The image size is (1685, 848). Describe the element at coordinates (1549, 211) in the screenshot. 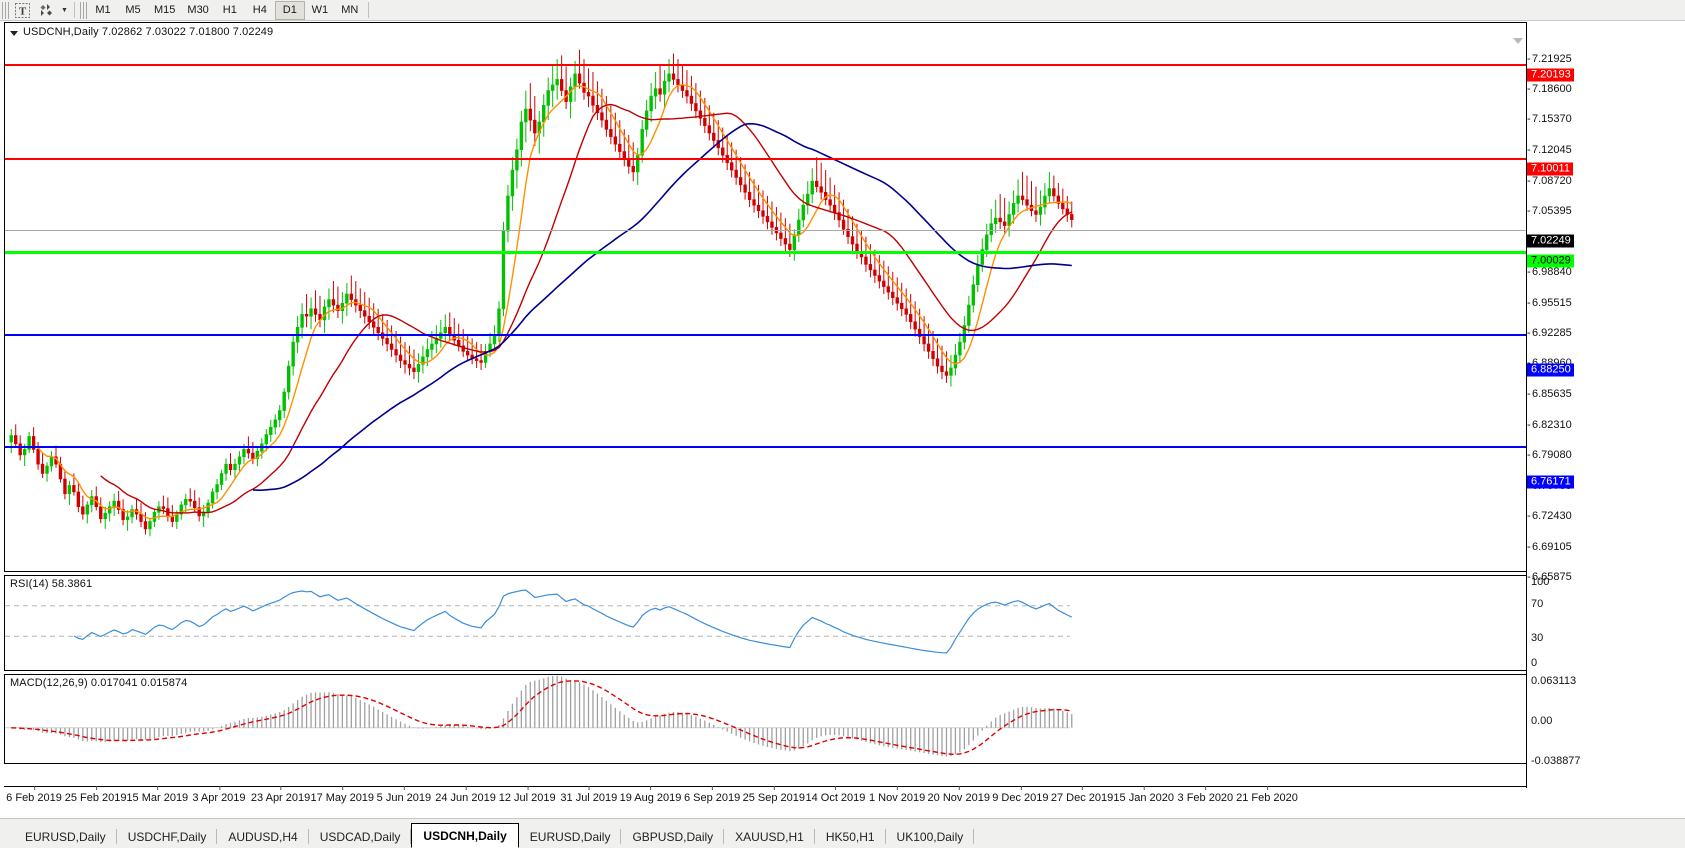

I see `price-tick-label: -7.05395` at that location.